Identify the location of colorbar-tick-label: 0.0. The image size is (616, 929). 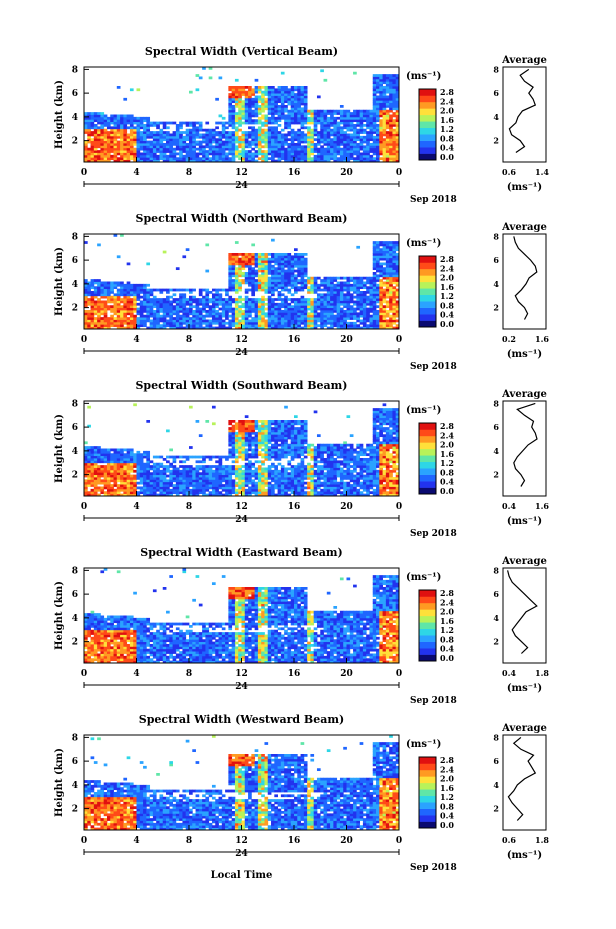
(447, 157).